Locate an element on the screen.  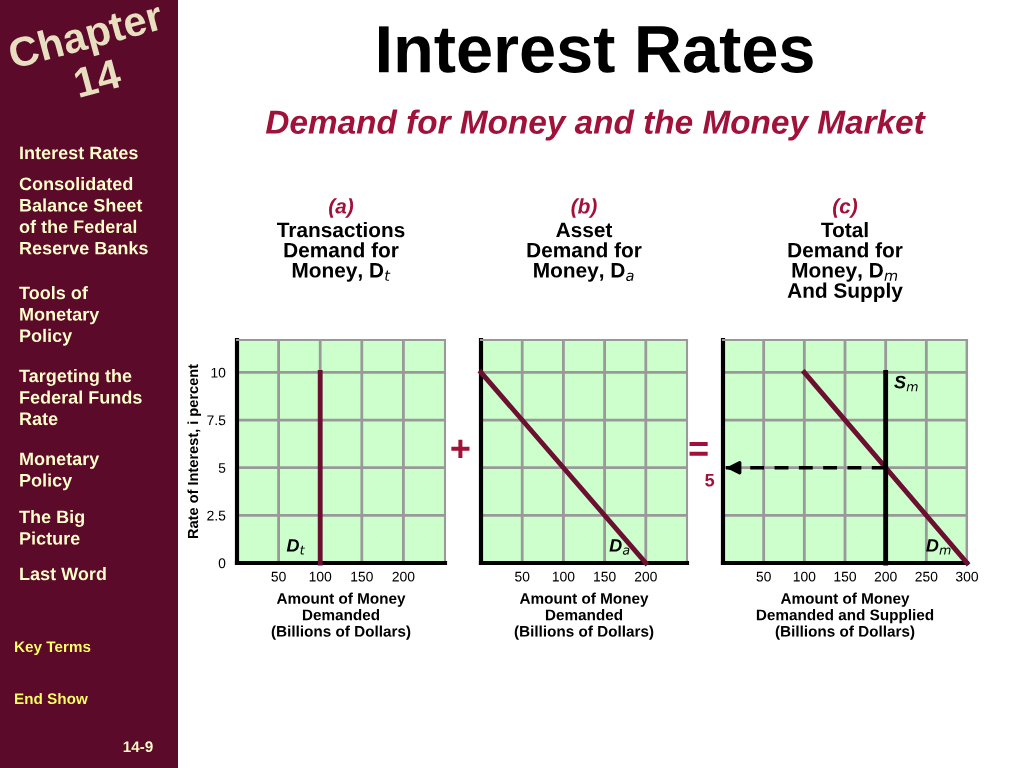
y-tick-label: 0 is located at coordinates (222, 563).